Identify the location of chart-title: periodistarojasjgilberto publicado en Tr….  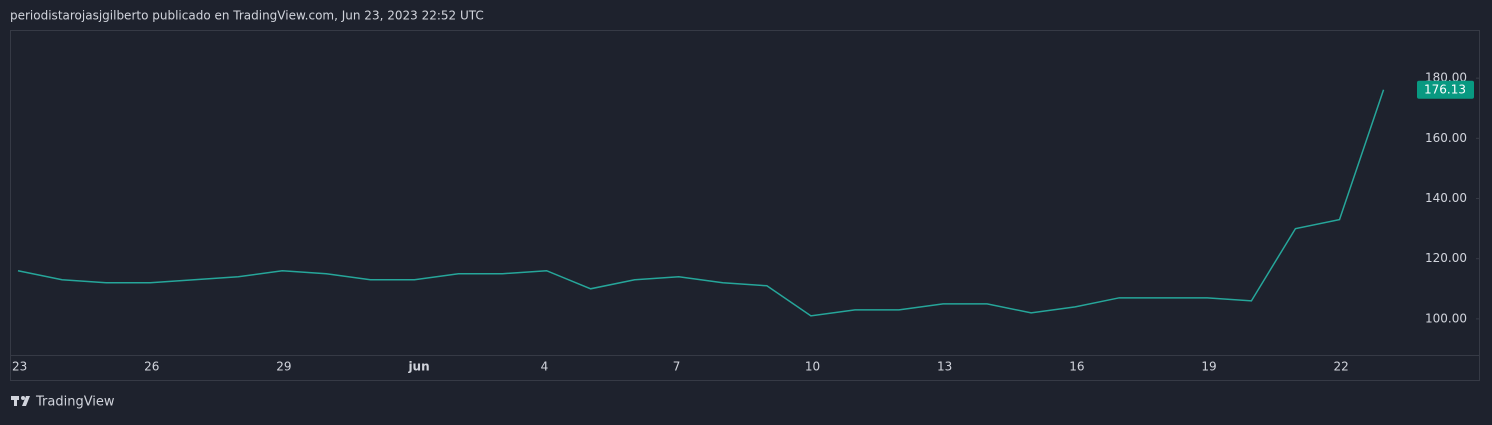
(247, 16).